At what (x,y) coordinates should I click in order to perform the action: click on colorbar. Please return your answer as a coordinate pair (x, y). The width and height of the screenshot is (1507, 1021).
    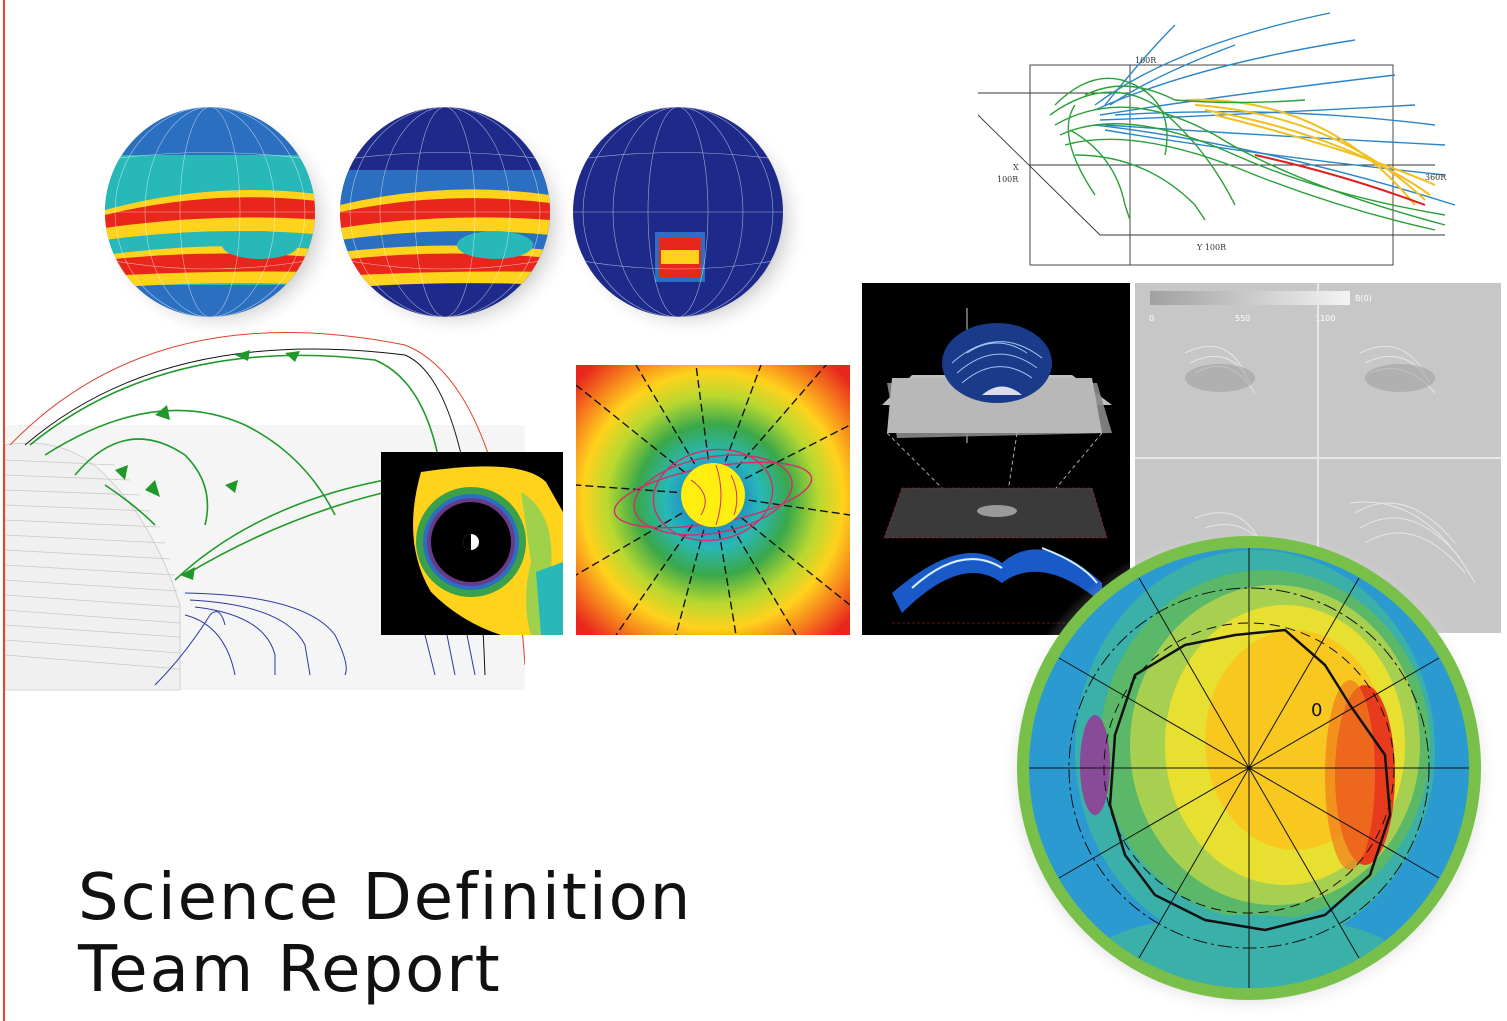
    Looking at the image, I should click on (1250, 298).